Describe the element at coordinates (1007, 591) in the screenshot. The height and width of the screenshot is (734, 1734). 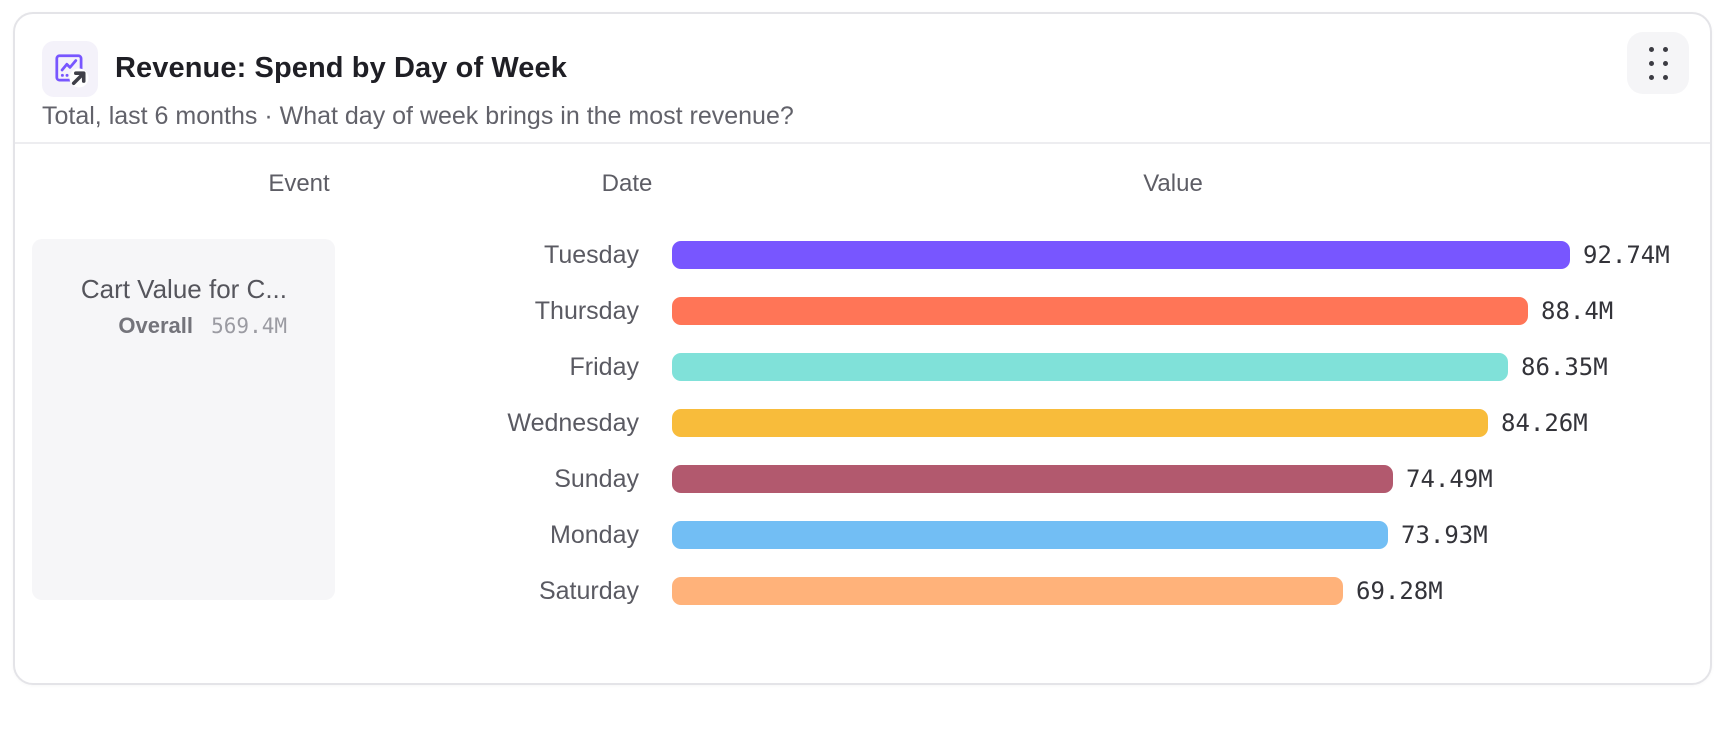
I see `bar-saturday` at that location.